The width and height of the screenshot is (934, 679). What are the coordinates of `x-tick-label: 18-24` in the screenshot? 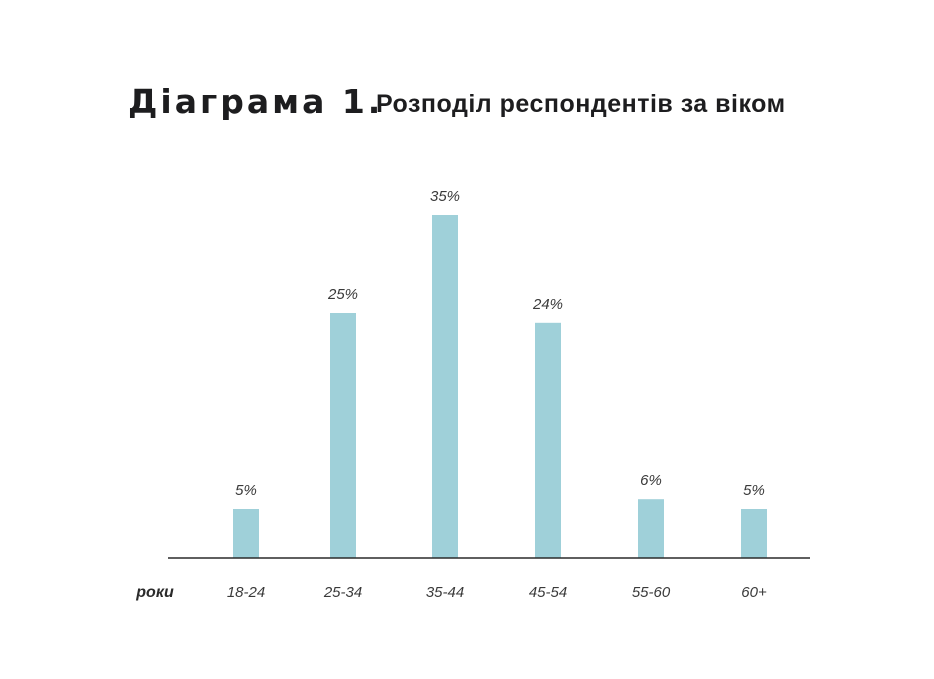 It's located at (246, 592).